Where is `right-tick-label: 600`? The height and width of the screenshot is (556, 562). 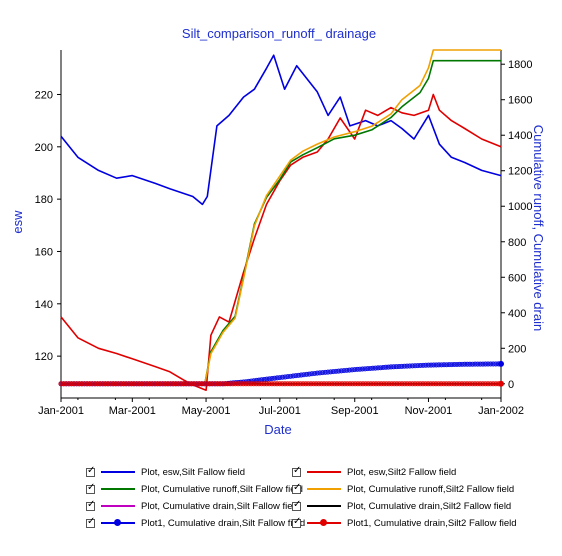
right-tick-label: 600 is located at coordinates (517, 278).